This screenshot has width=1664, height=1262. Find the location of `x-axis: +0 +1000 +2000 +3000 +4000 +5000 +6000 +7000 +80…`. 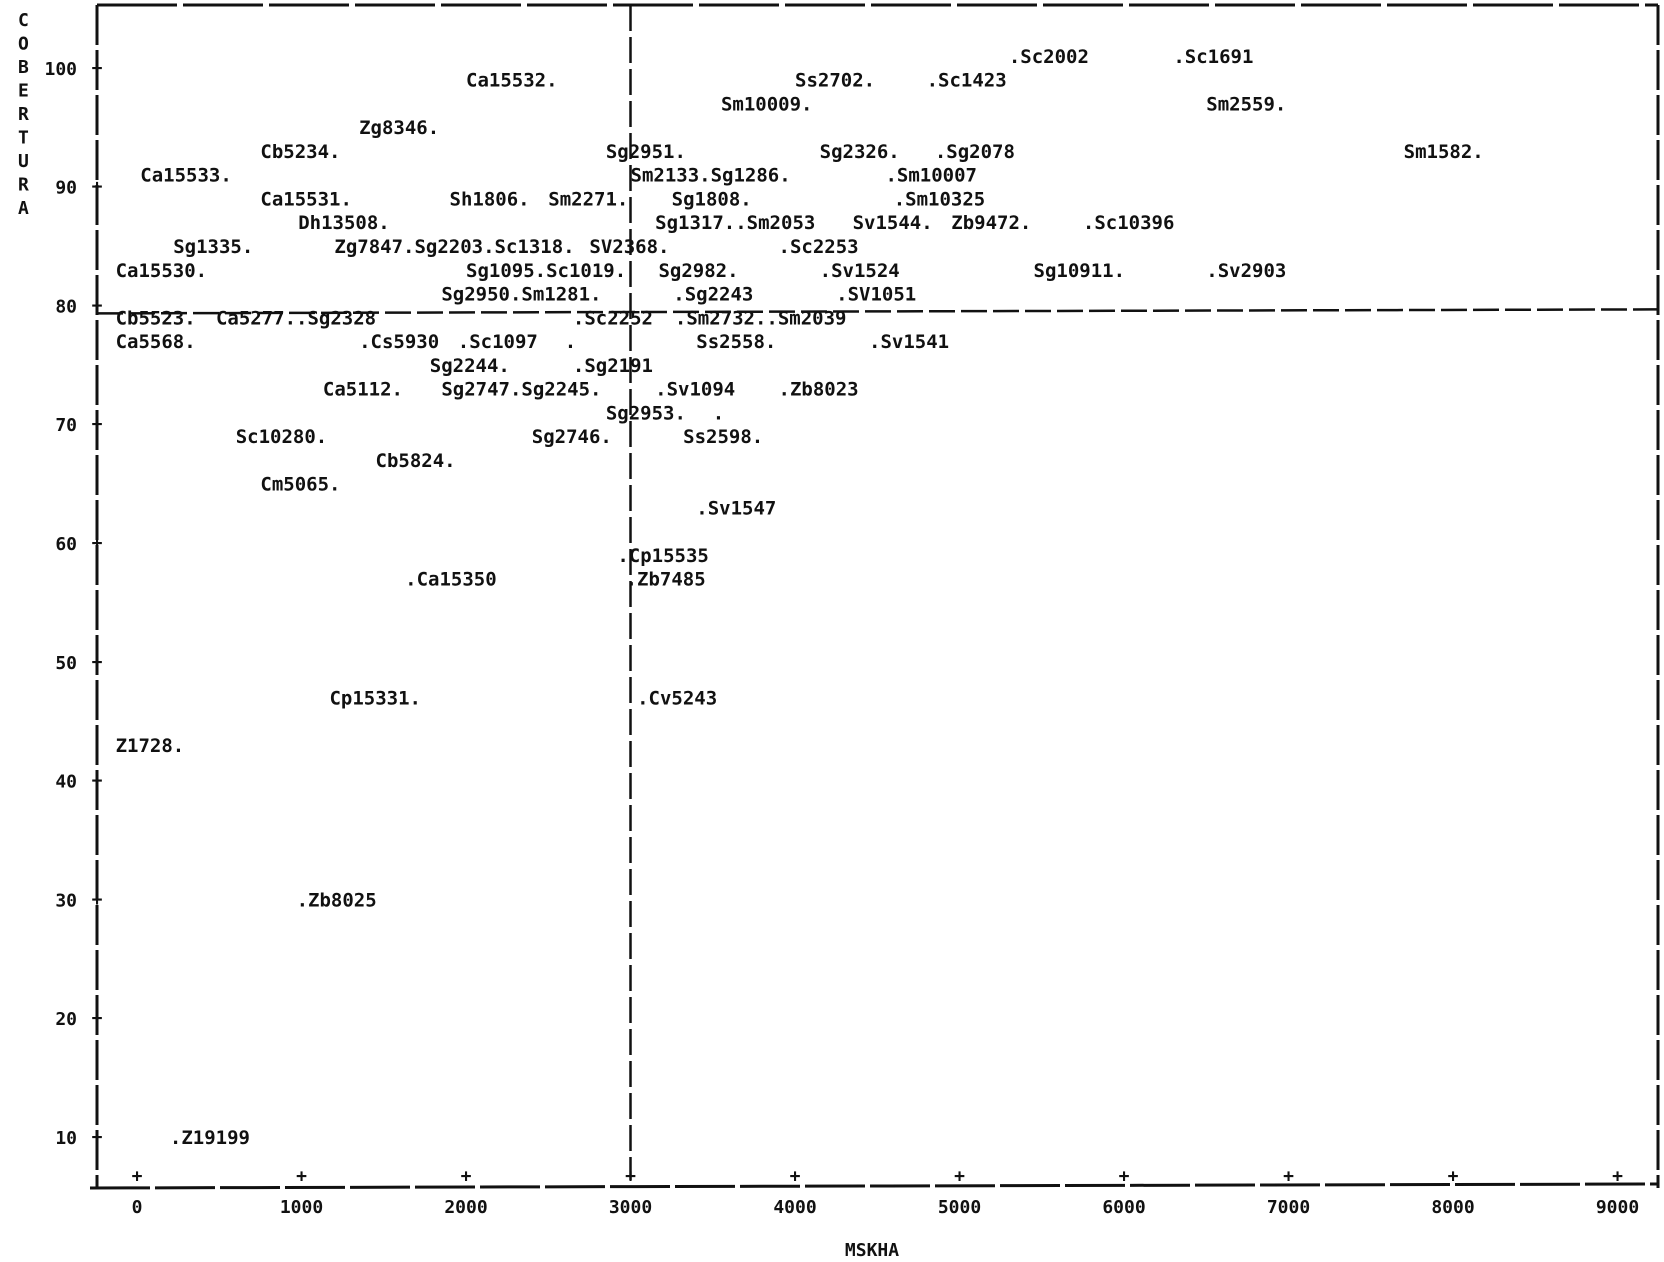

x-axis: +0 +1000 +2000 +3000 +4000 +5000 +6000 +7000 +80… is located at coordinates (874, 1192).